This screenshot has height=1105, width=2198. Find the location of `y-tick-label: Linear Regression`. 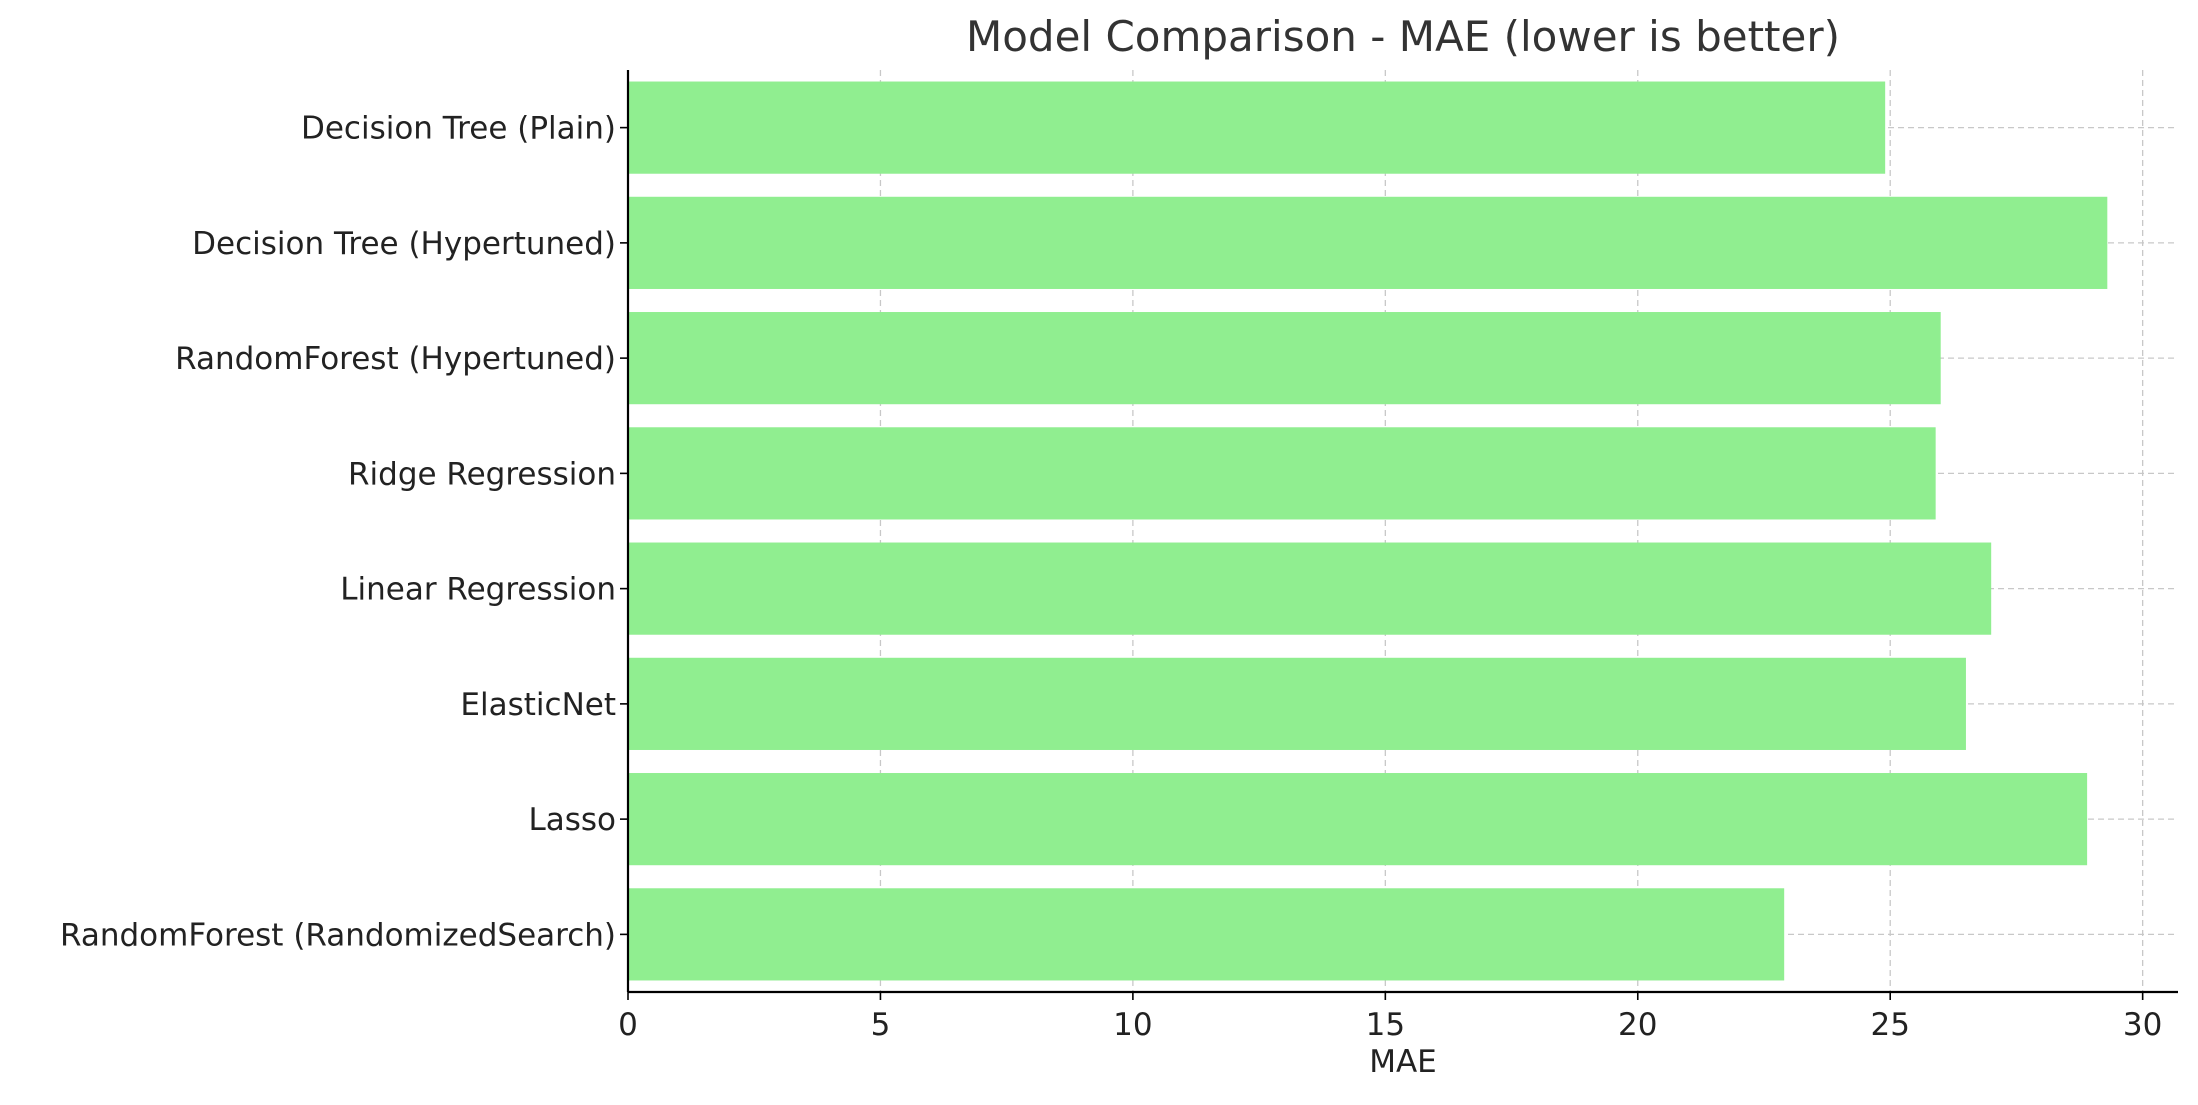

y-tick-label: Linear Regression is located at coordinates (478, 590).